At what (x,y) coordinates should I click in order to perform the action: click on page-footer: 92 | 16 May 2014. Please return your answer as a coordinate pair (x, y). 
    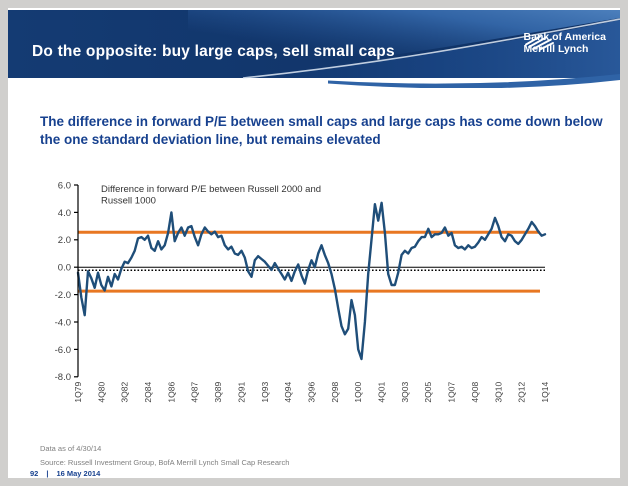
    Looking at the image, I should click on (65, 473).